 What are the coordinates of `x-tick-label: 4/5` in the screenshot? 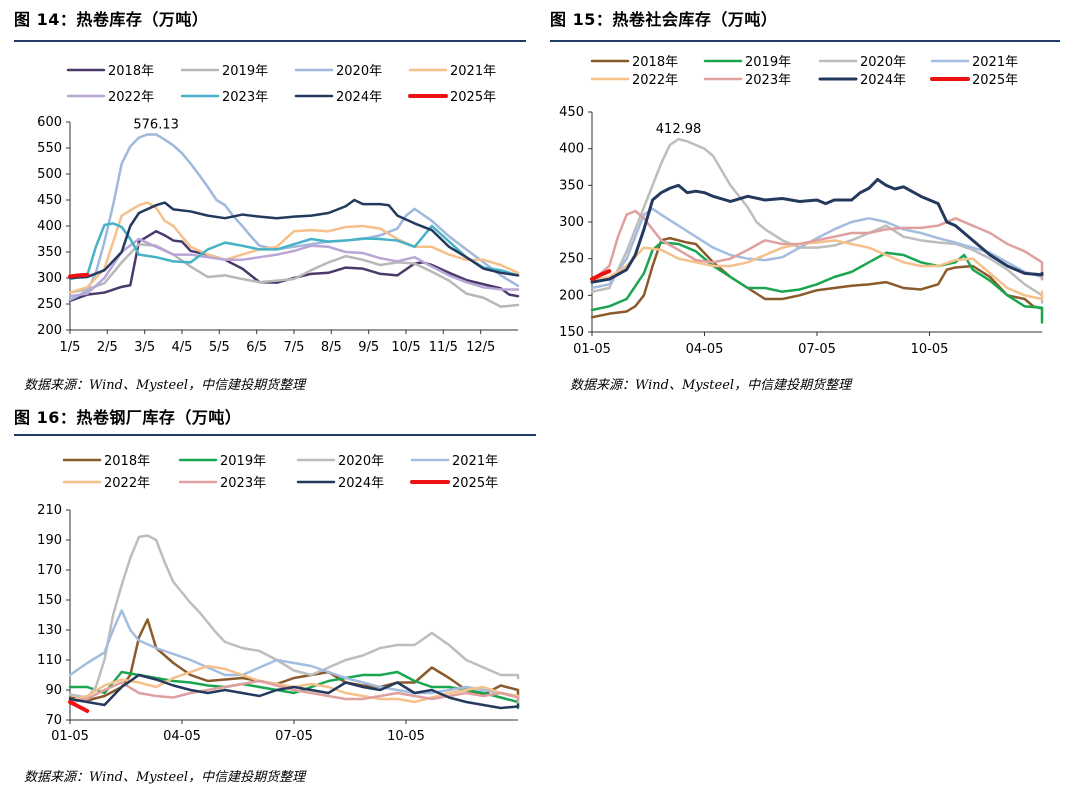 It's located at (182, 347).